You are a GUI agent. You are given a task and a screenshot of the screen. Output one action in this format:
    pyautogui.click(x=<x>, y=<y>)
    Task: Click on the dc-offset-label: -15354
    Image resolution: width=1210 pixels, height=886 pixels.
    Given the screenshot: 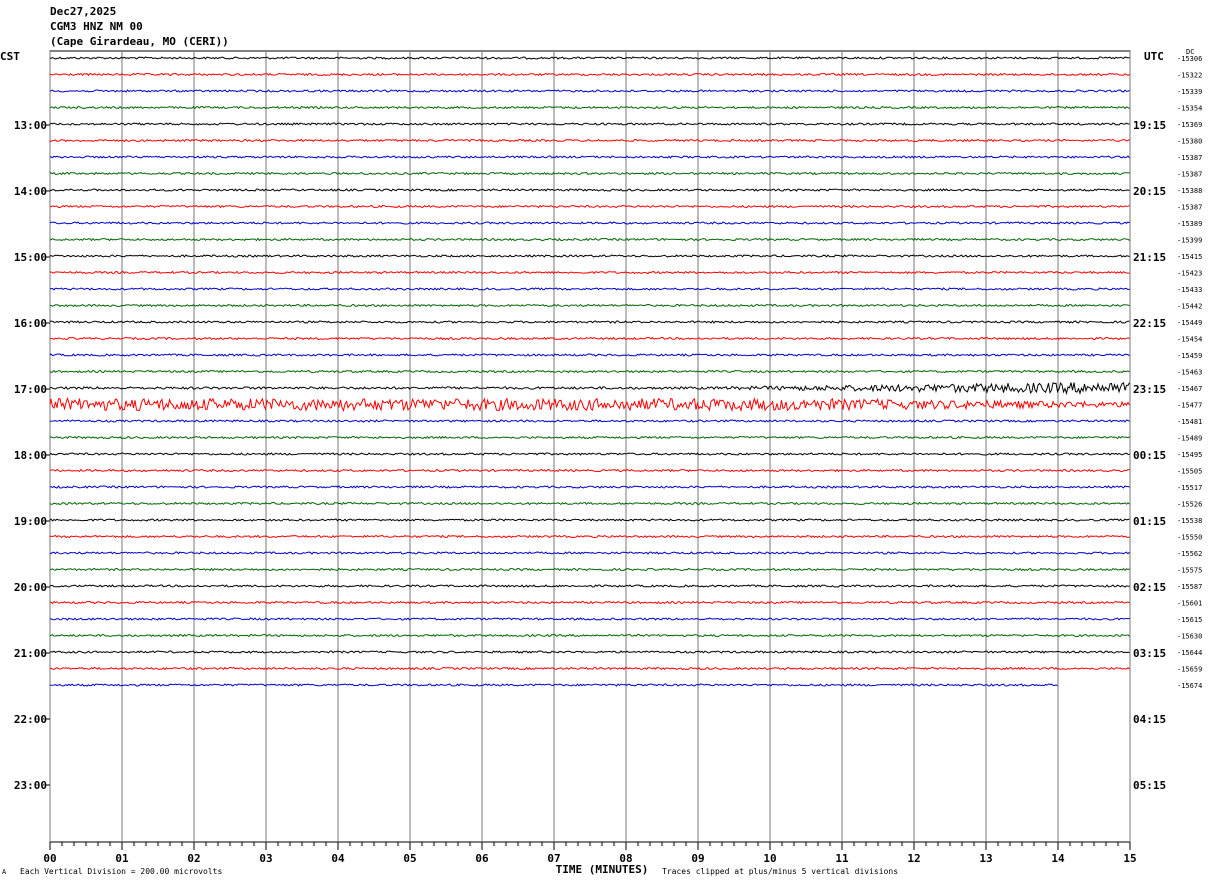 What is the action you would take?
    pyautogui.click(x=1189, y=109)
    